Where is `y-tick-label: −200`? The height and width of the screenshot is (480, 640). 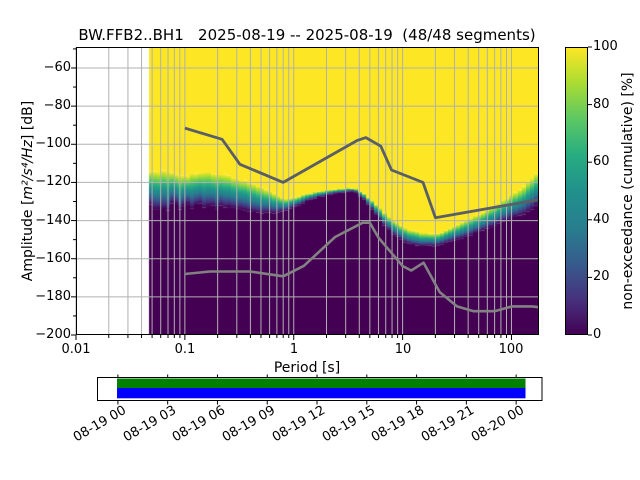 y-tick-label: −200 is located at coordinates (53, 334).